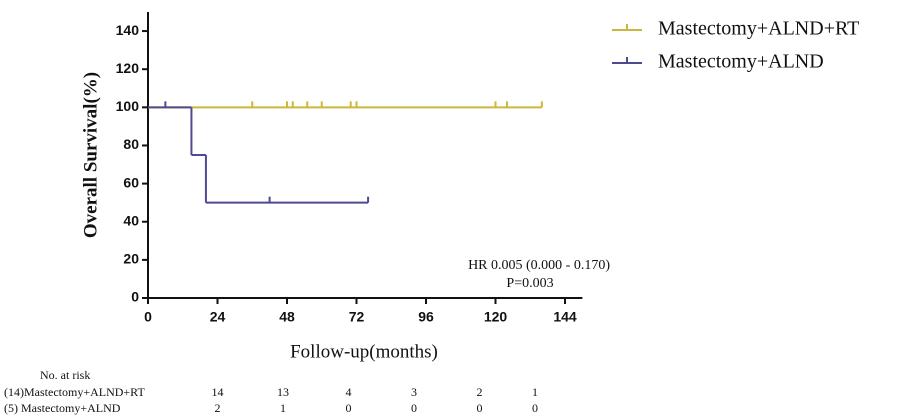 This screenshot has width=907, height=419. I want to click on x-tick-label: 96, so click(426, 317).